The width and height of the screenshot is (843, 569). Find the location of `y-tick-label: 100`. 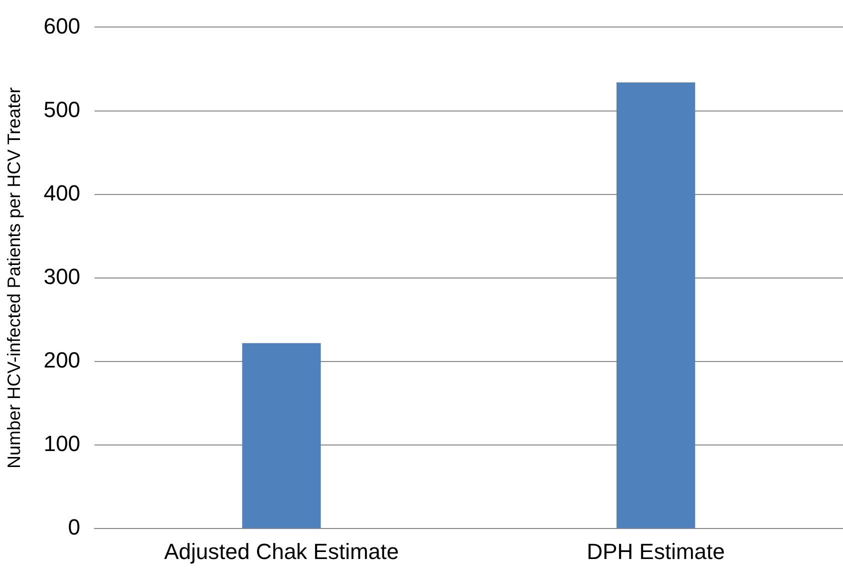

y-tick-label: 100 is located at coordinates (62, 443).